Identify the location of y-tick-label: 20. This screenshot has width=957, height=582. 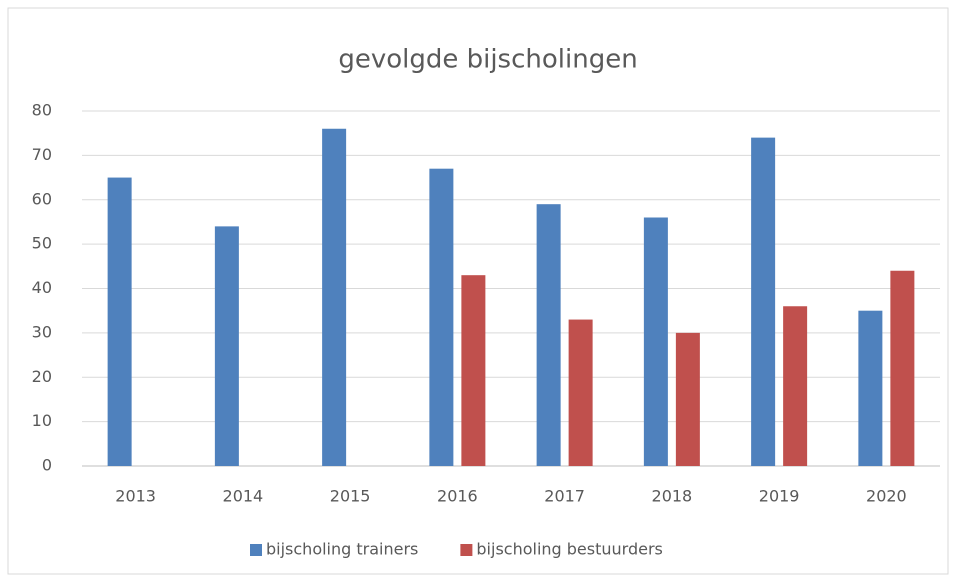
(42, 376).